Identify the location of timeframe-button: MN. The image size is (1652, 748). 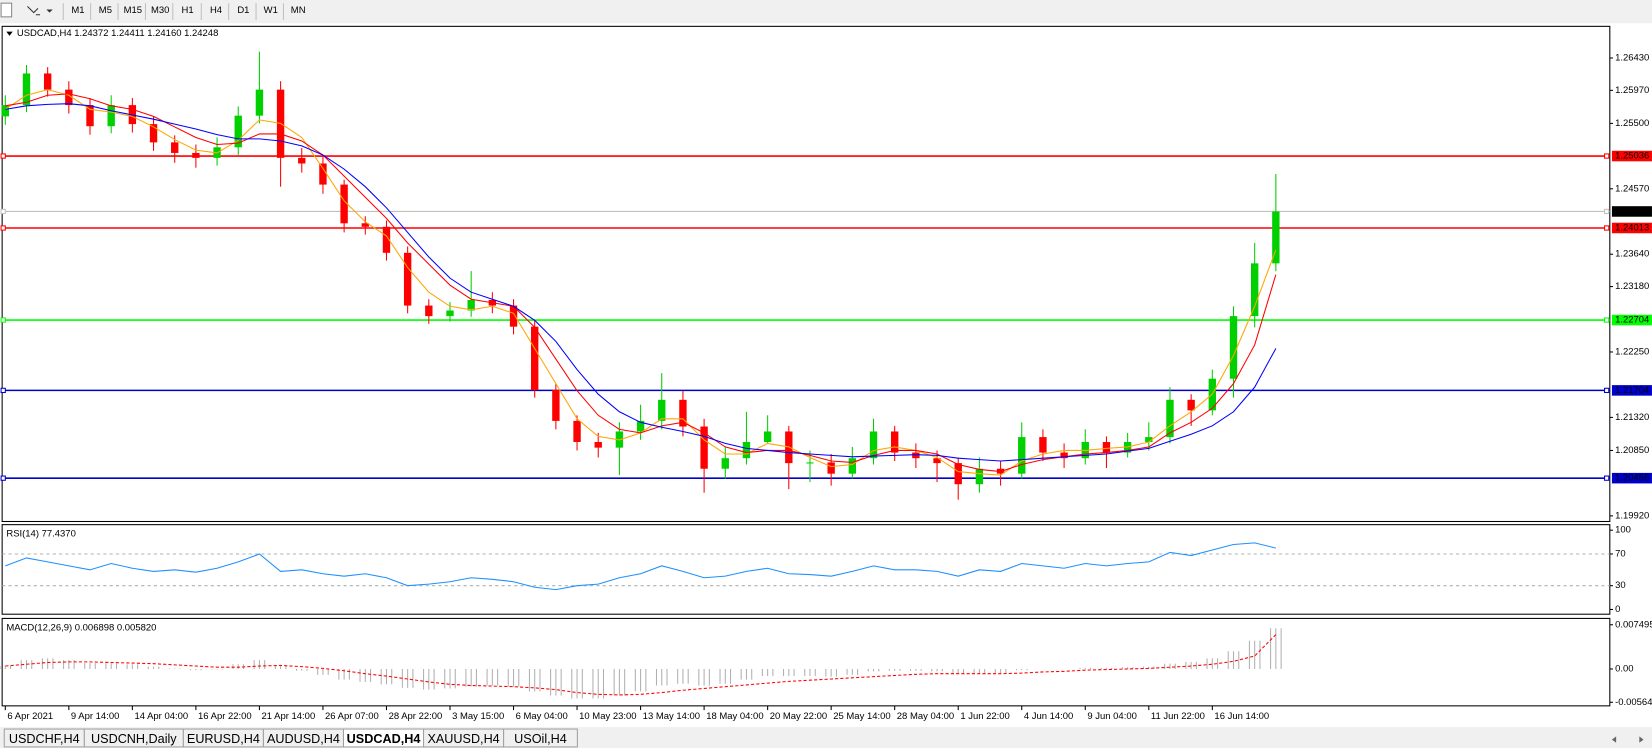
(298, 10).